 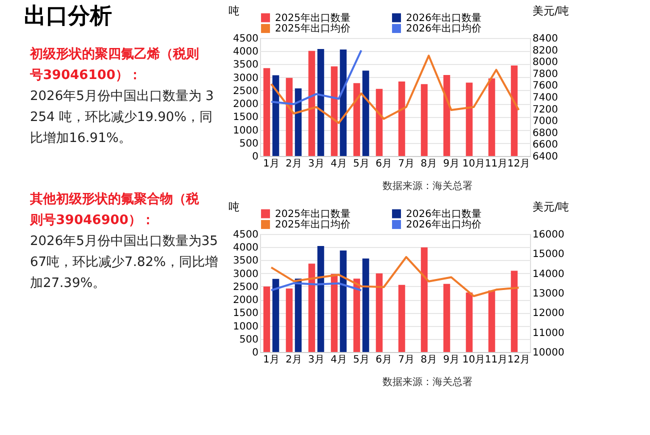 I want to click on text: 2026年5月份中国出口数量为 3254 吨，环比减少19.90%，同比增加16.91%。, so click(x=122, y=117).